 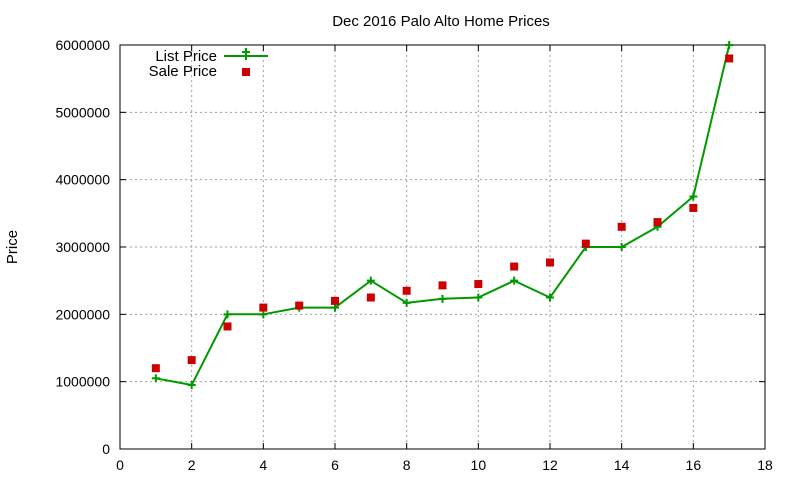 What do you see at coordinates (12, 247) in the screenshot?
I see `y-axis-label: Price` at bounding box center [12, 247].